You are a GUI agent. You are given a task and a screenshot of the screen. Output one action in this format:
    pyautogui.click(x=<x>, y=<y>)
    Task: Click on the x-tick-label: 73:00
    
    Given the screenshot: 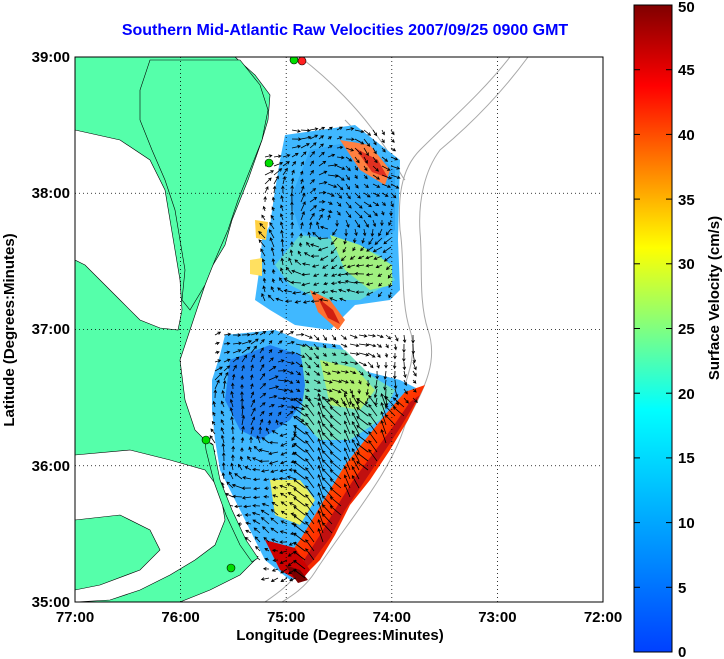 What is the action you would take?
    pyautogui.click(x=497, y=617)
    